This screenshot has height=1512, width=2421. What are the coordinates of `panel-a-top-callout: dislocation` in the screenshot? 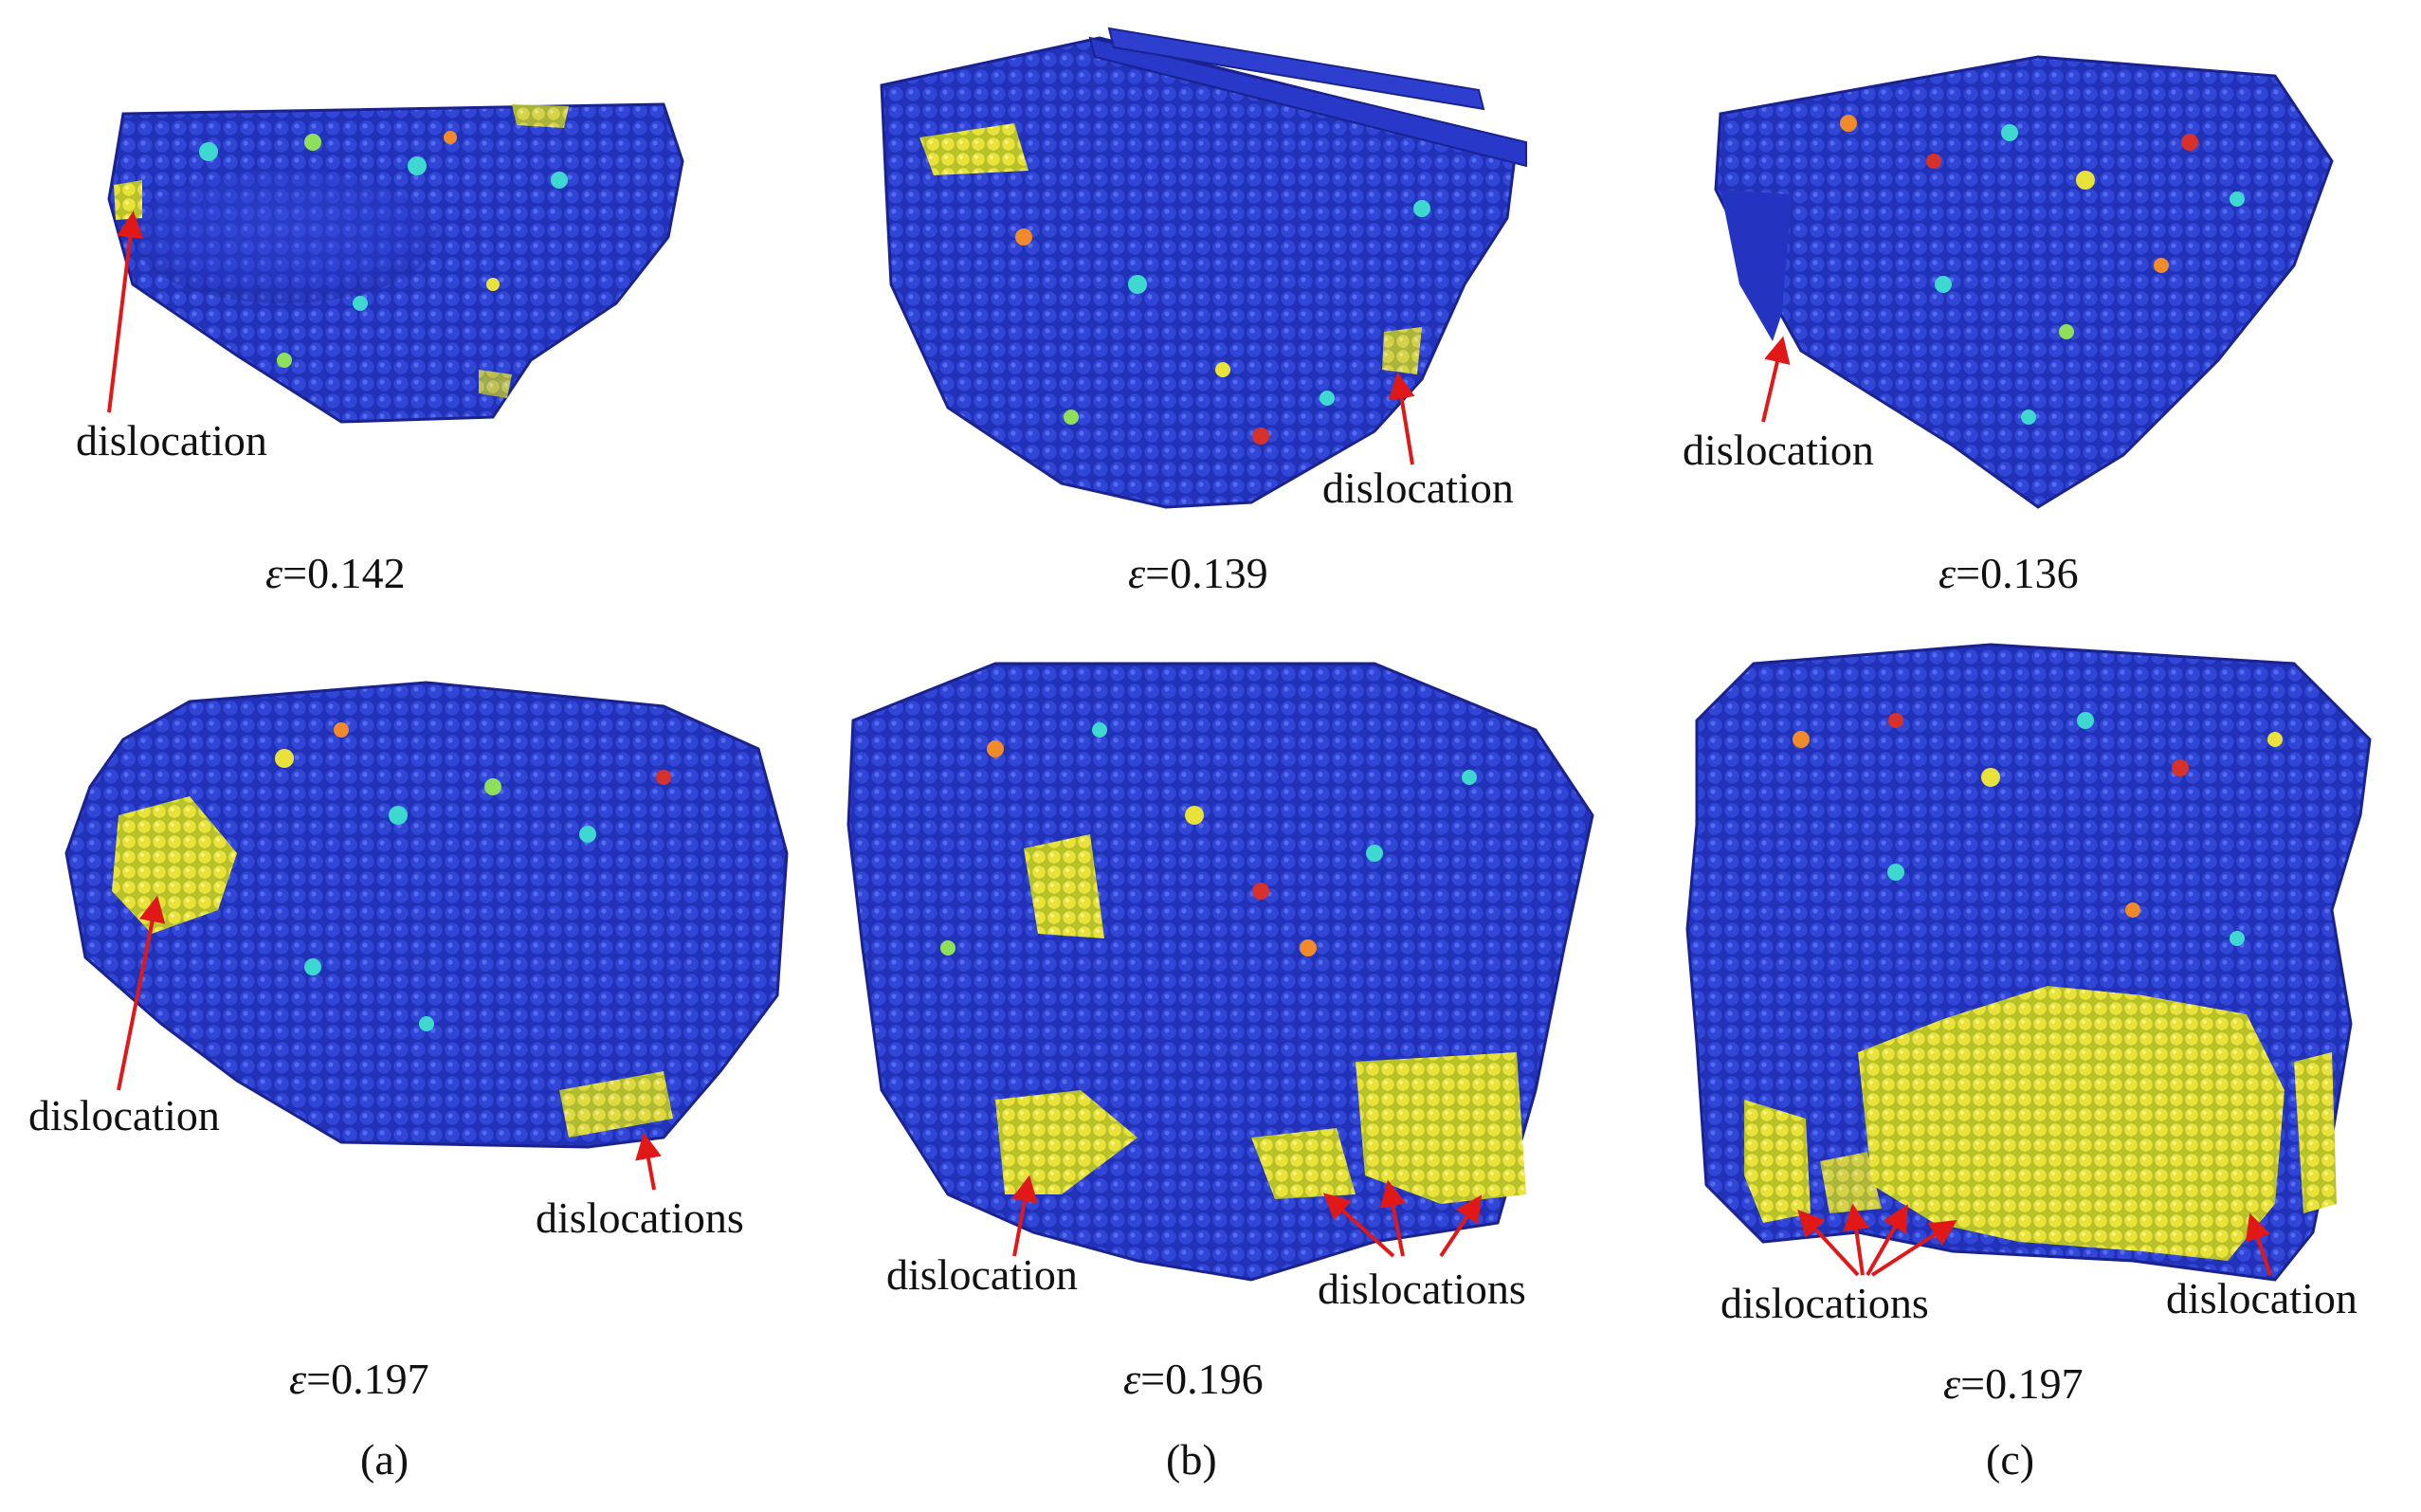 It's located at (171, 441).